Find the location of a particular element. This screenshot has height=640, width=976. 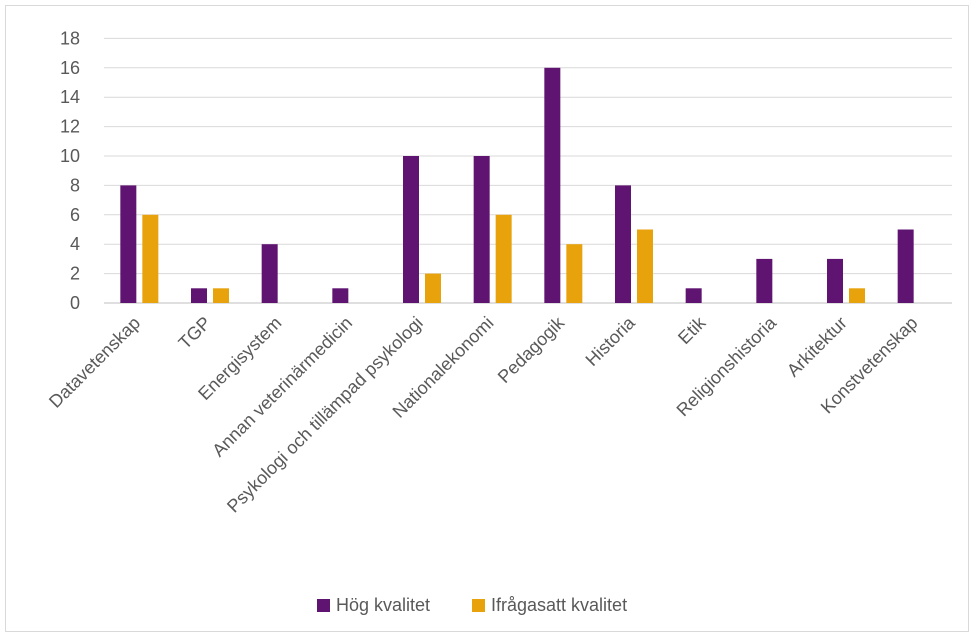

y-tick-label: 14 is located at coordinates (70, 97).